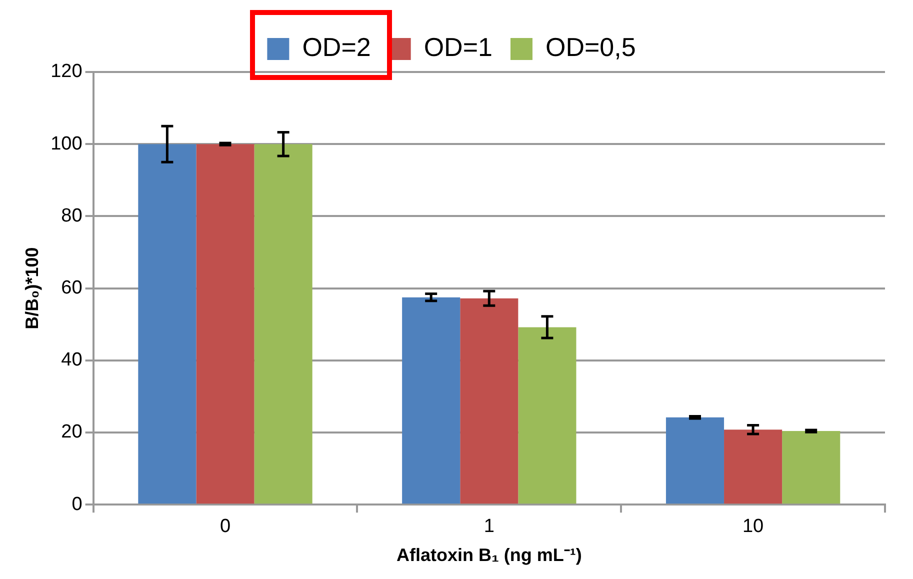 Image resolution: width=913 pixels, height=579 pixels. Describe the element at coordinates (77, 504) in the screenshot. I see `y-tick-label: 0` at that location.